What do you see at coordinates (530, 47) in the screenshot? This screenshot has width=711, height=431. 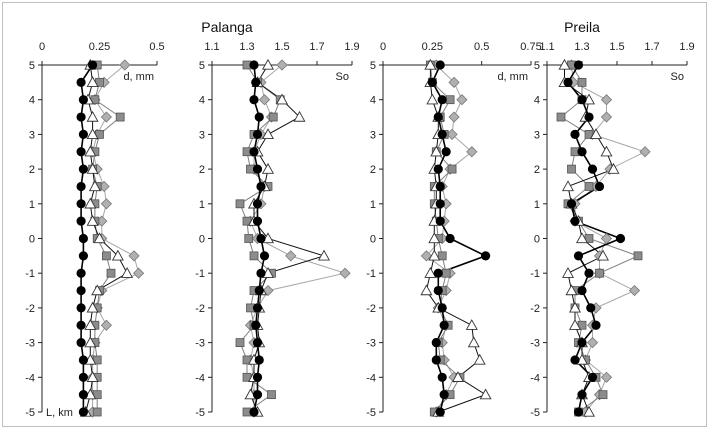 I see `x-tick-label: 0.75` at bounding box center [530, 47].